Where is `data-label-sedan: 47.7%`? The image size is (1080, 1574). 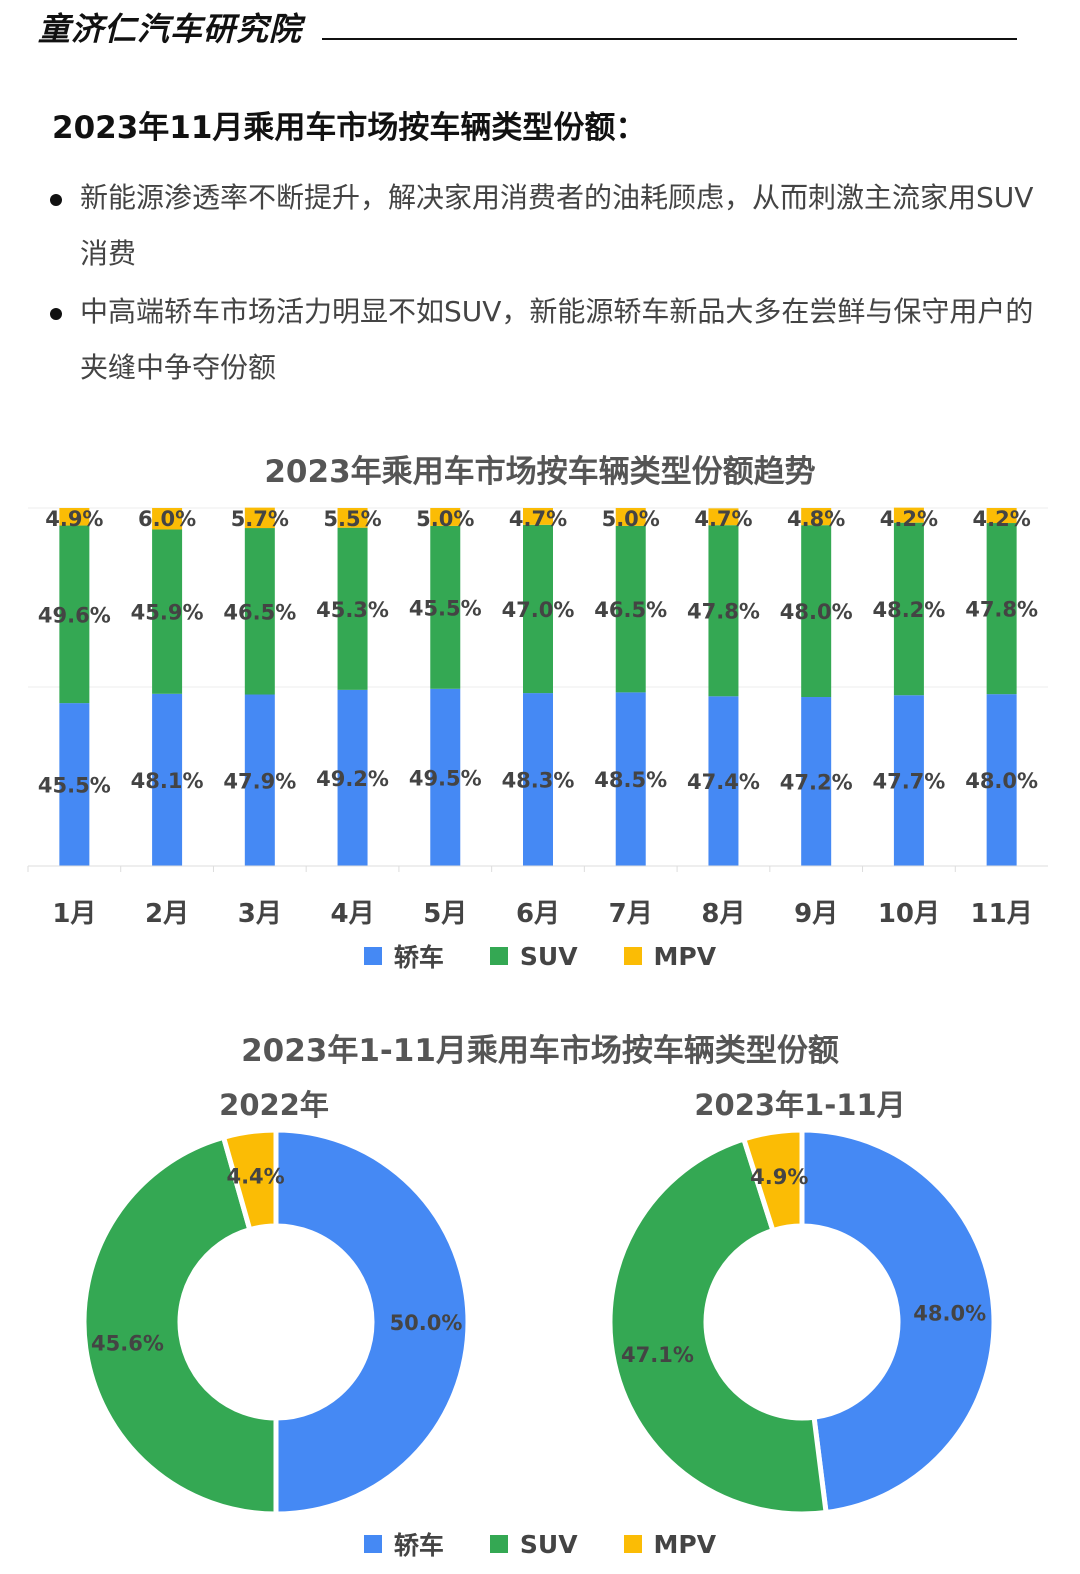 data-label-sedan: 47.7% is located at coordinates (908, 782).